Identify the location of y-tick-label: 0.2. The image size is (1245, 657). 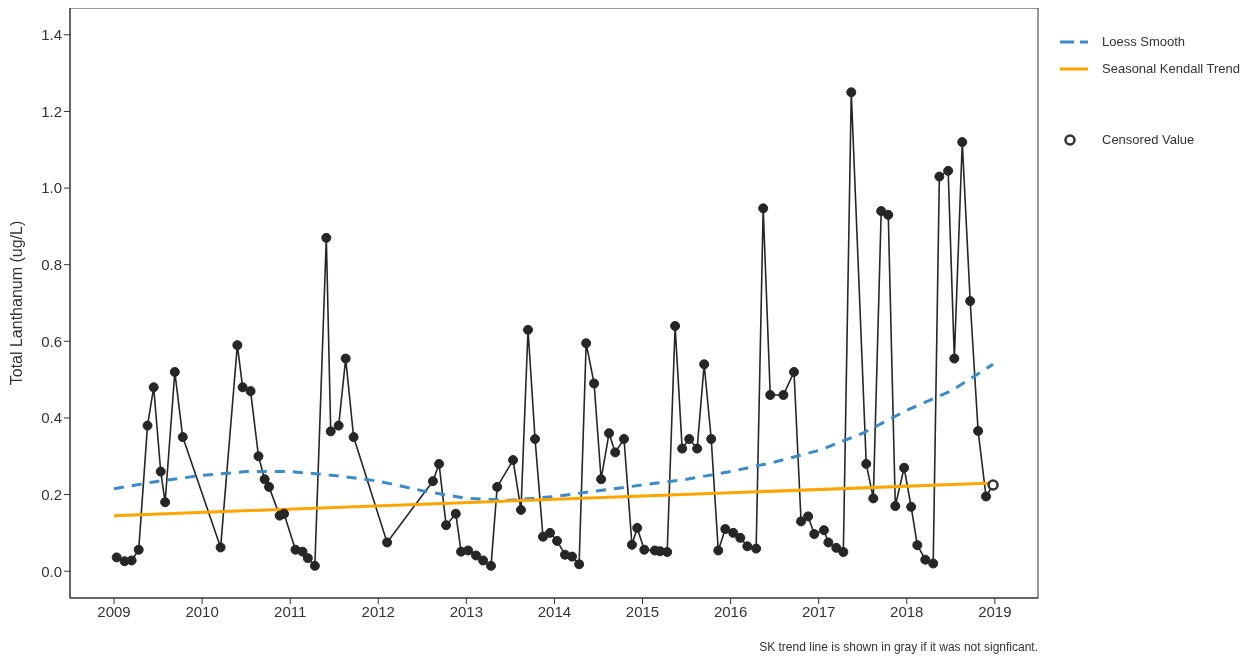
(51, 494).